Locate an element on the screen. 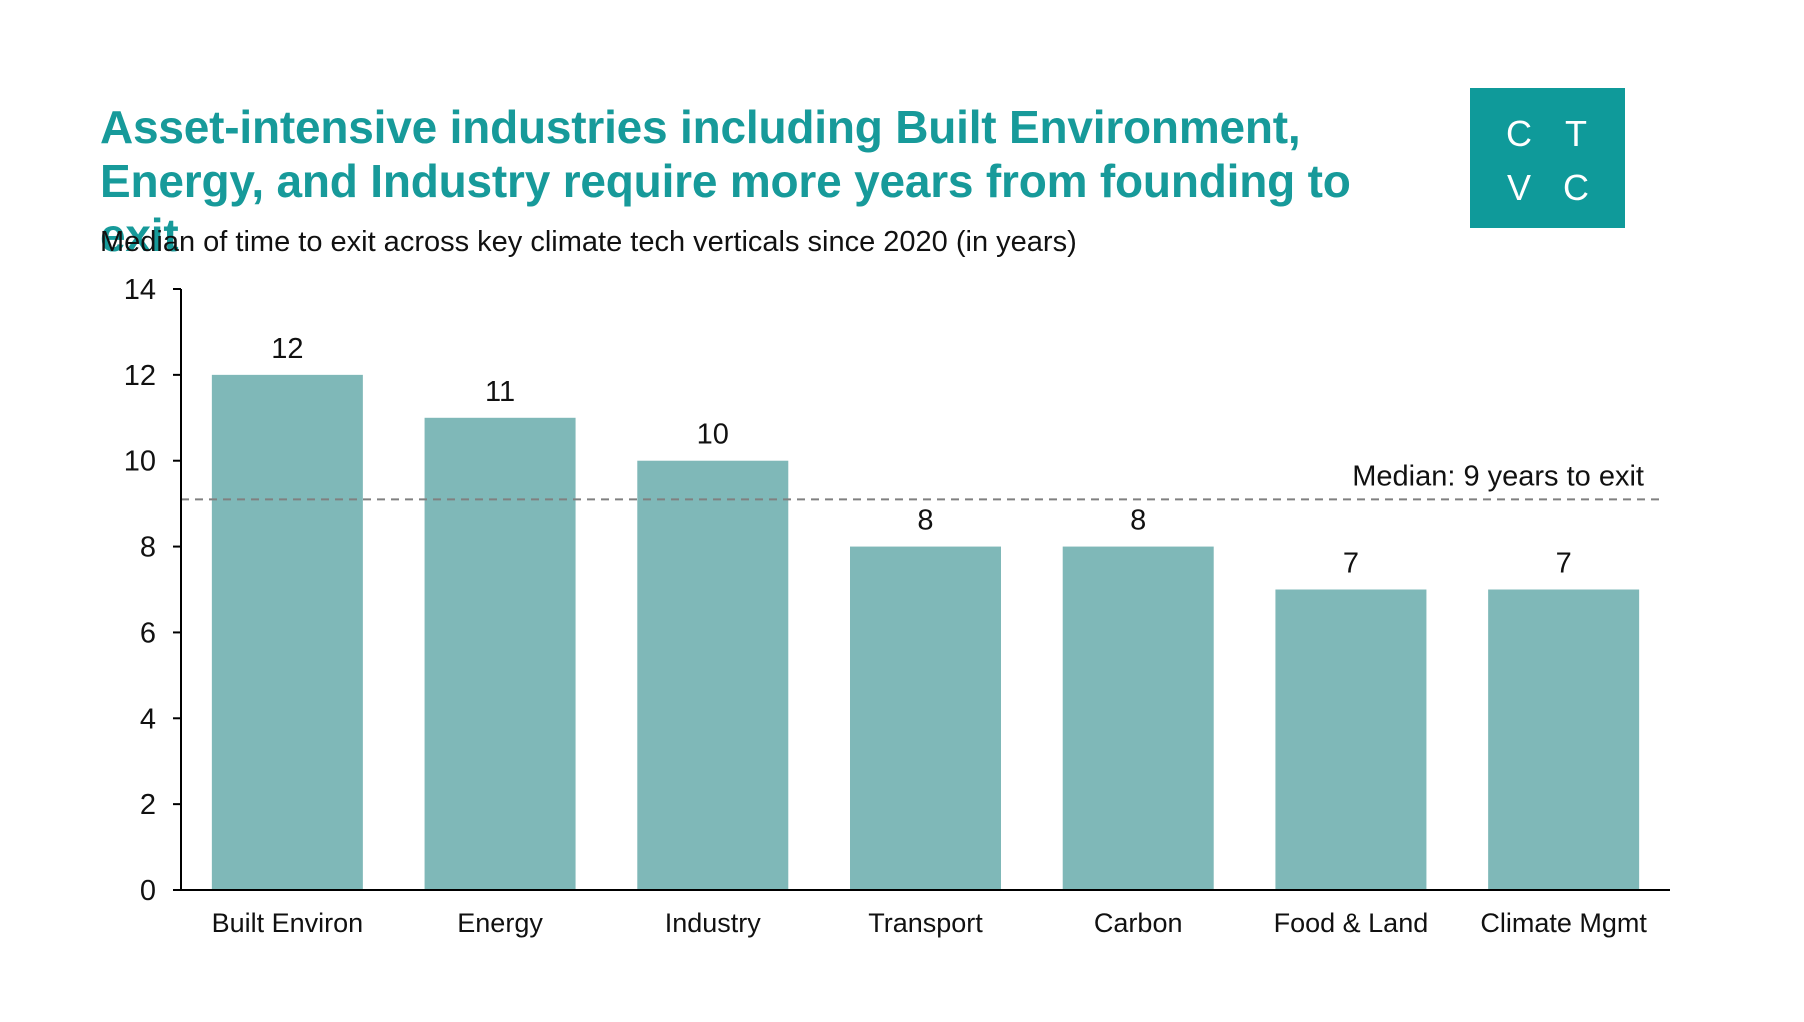 The width and height of the screenshot is (1804, 1022). bar-built-environ is located at coordinates (287, 632).